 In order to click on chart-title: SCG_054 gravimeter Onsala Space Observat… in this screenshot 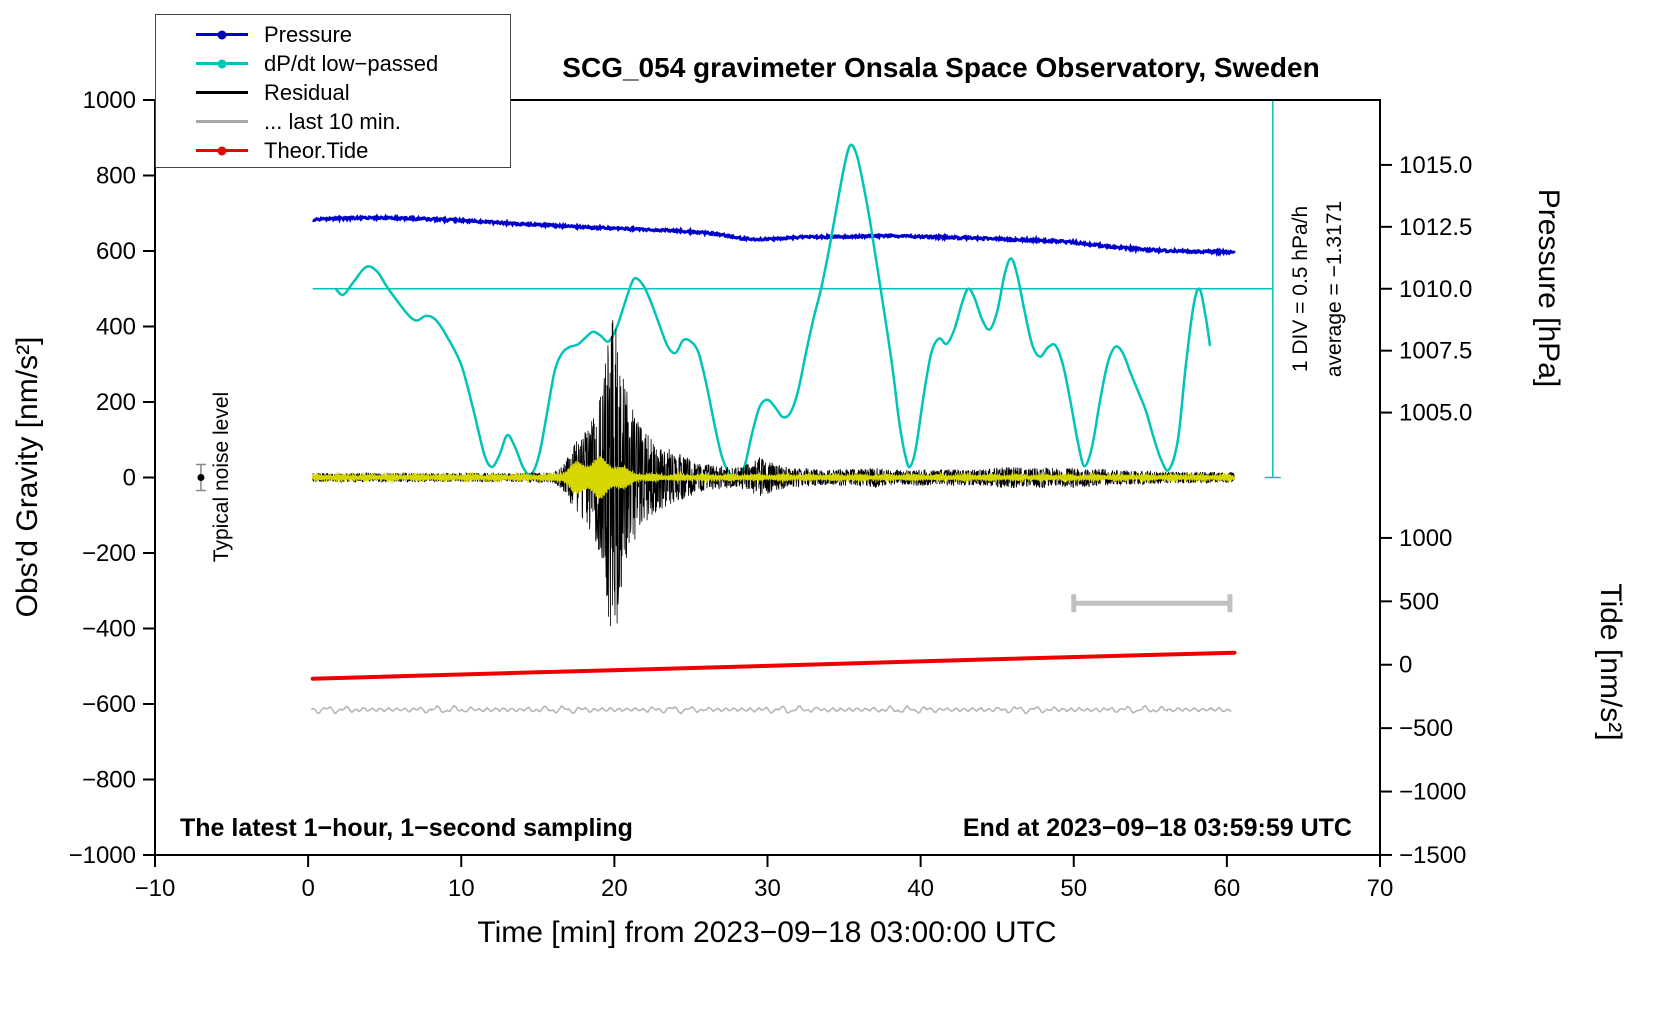, I will do `click(941, 67)`.